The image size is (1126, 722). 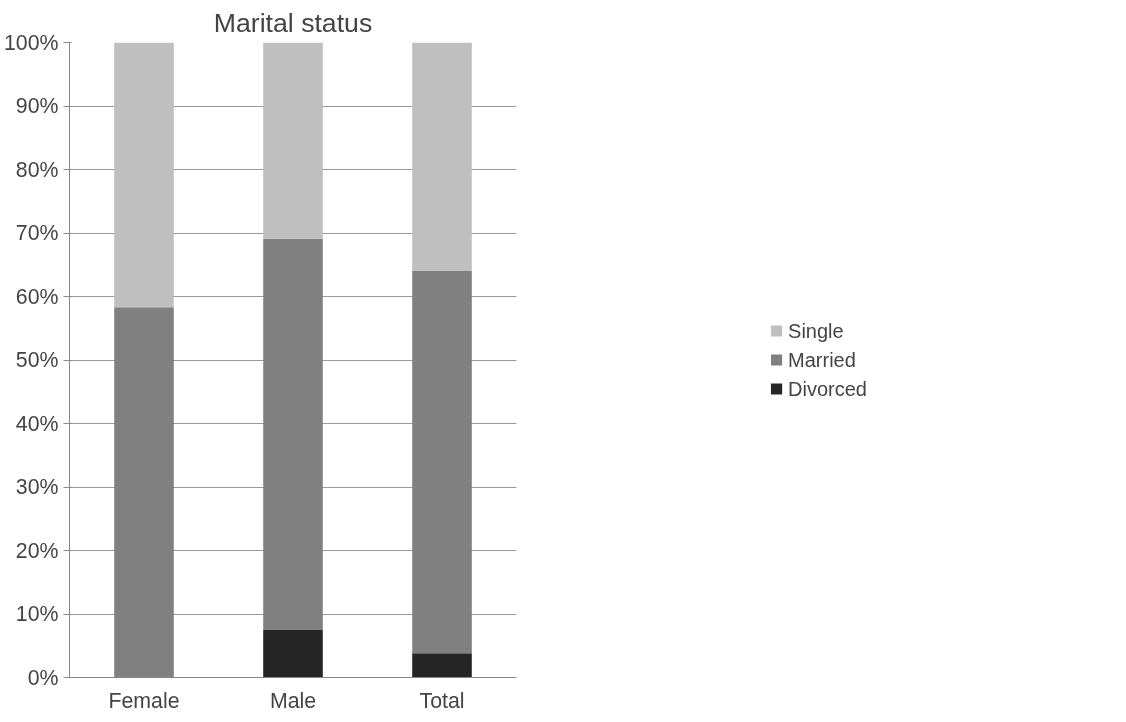 What do you see at coordinates (31, 42) in the screenshot?
I see `y-tick-label: 100%` at bounding box center [31, 42].